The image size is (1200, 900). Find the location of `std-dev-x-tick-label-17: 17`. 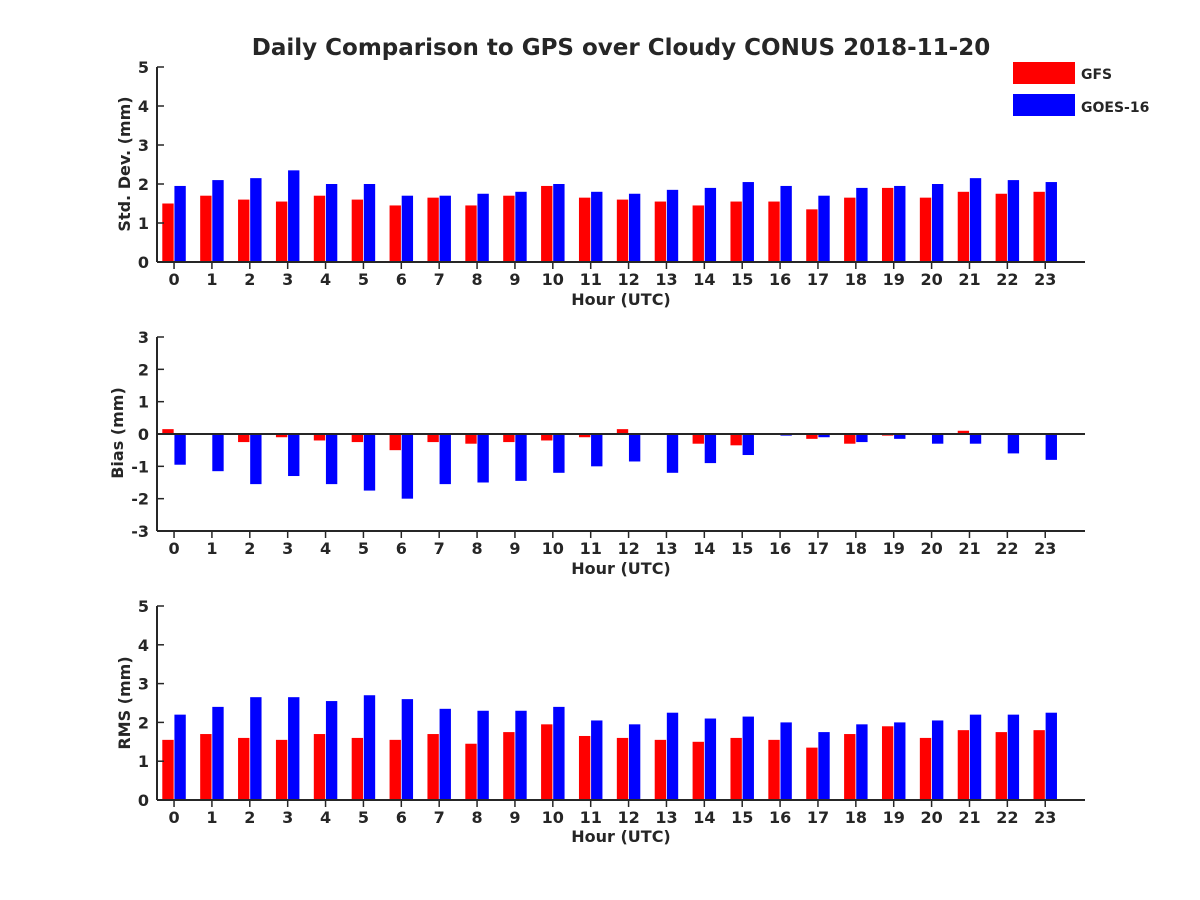

std-dev-x-tick-label-17: 17 is located at coordinates (818, 279).